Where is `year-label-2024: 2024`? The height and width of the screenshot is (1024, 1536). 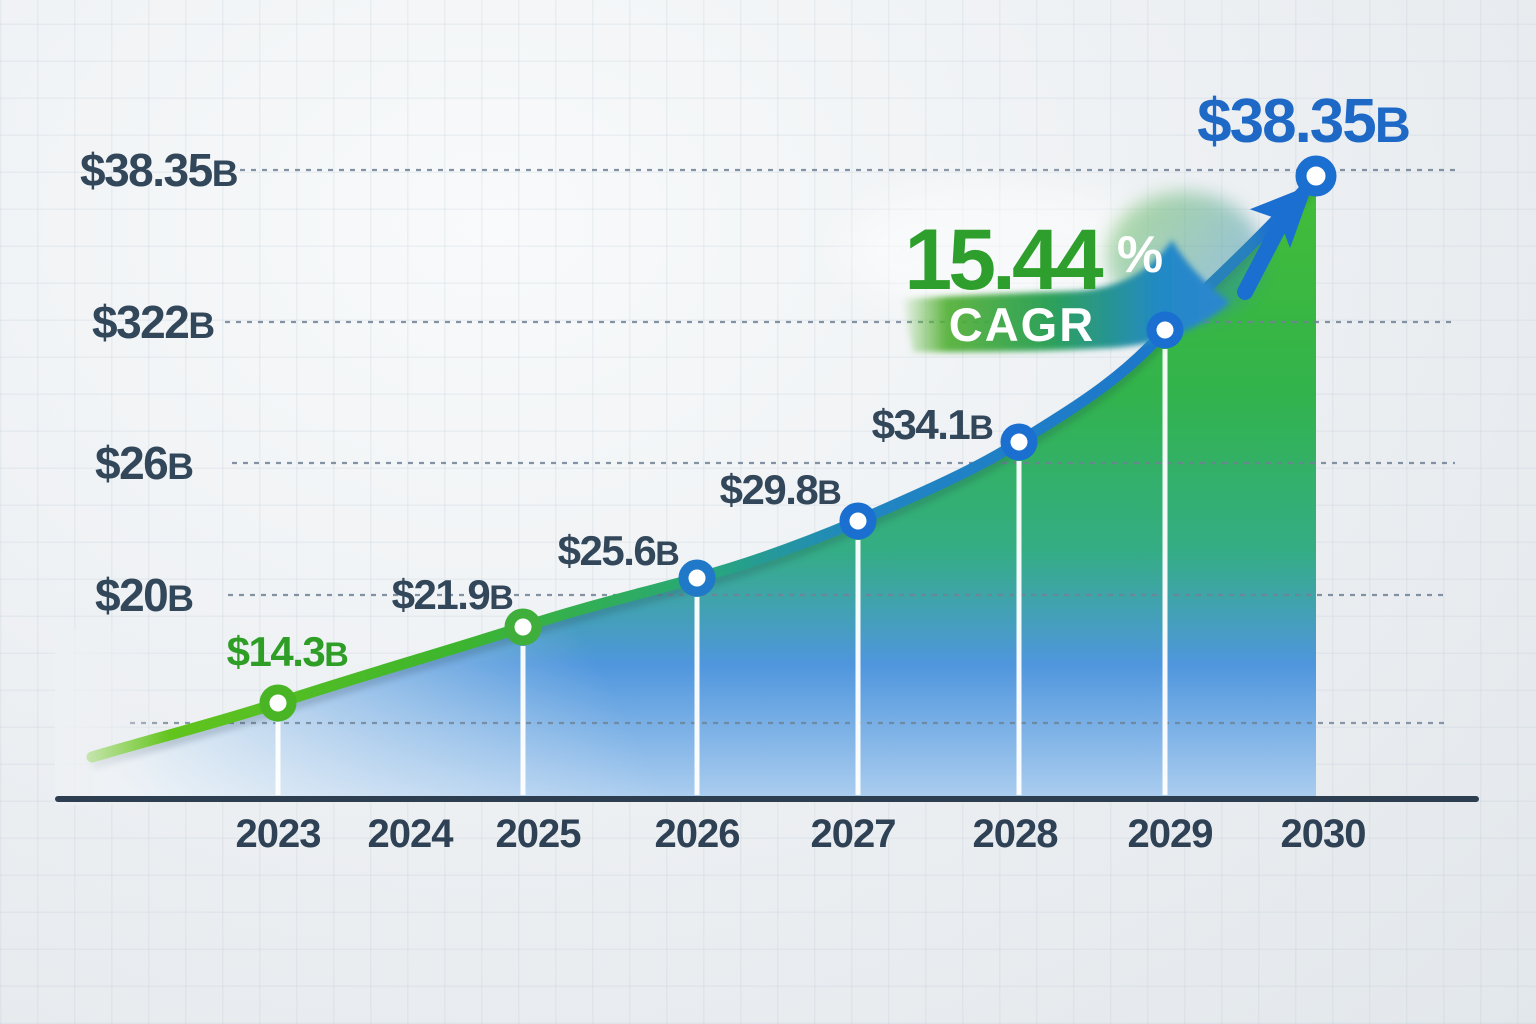
year-label-2024: 2024 is located at coordinates (411, 834).